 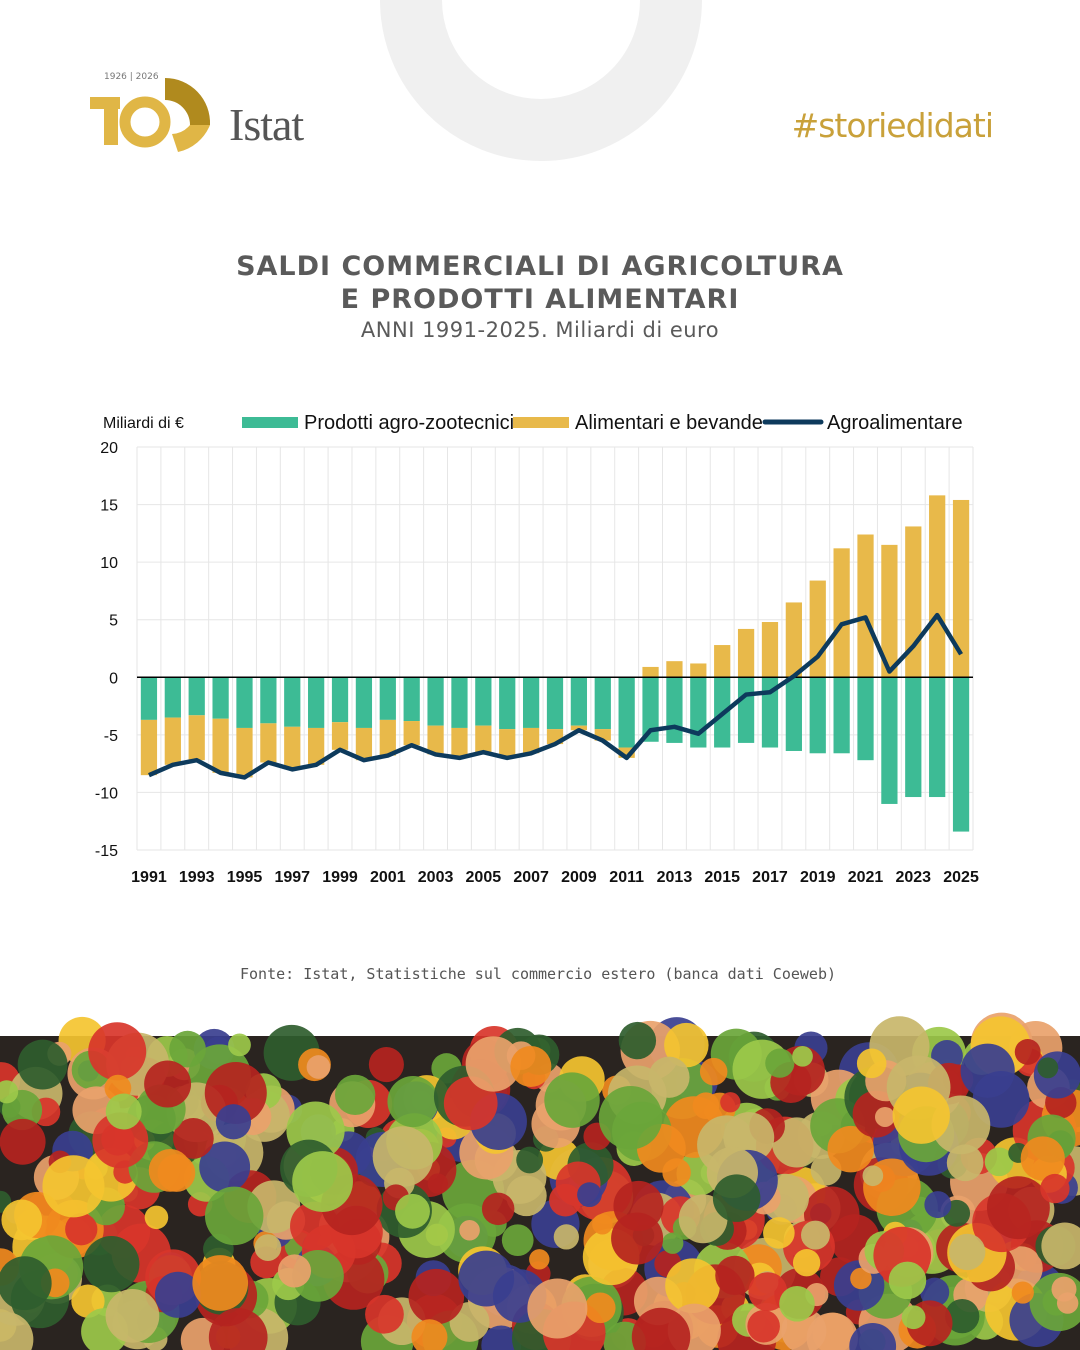 What do you see at coordinates (913, 877) in the screenshot?
I see `x-tick-label: 2023` at bounding box center [913, 877].